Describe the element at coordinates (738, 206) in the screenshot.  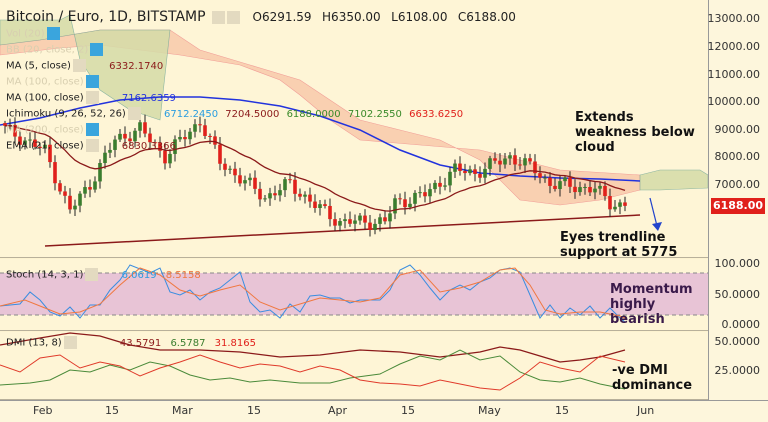
I see `last-price-tag: 6188.00` at that location.